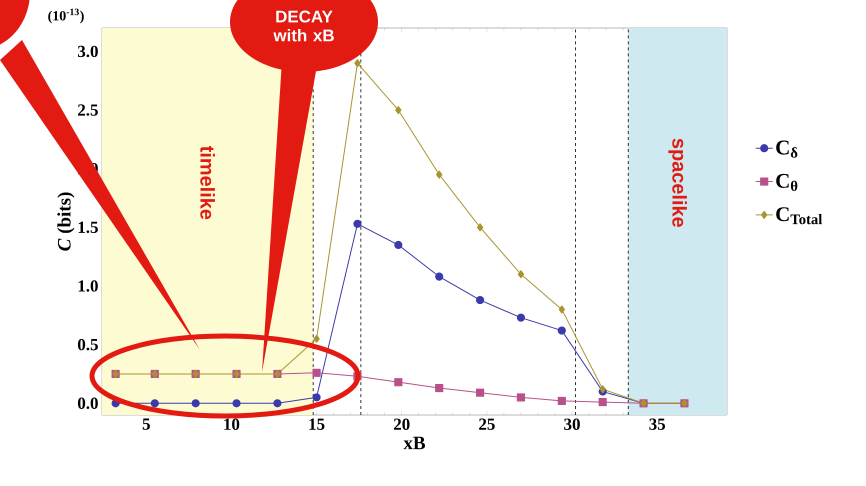 The height and width of the screenshot is (486, 866). I want to click on x-tick-label: 10, so click(232, 424).